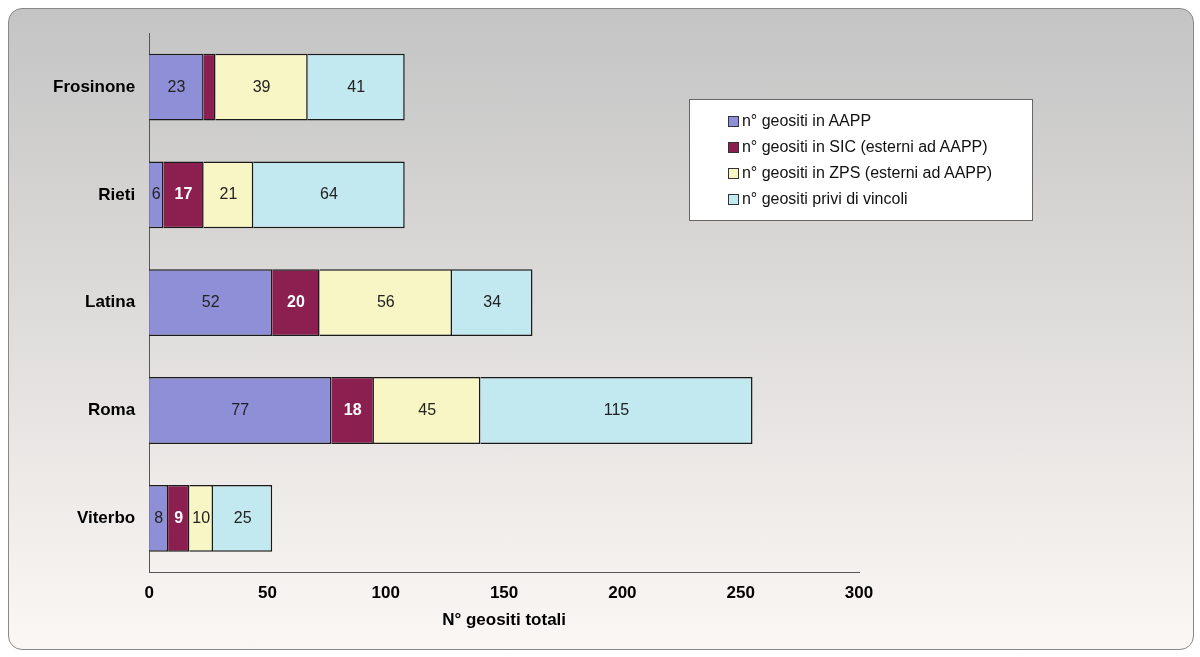 The image size is (1200, 657). What do you see at coordinates (806, 121) in the screenshot?
I see `legend-label: n° geositi in AAPP` at bounding box center [806, 121].